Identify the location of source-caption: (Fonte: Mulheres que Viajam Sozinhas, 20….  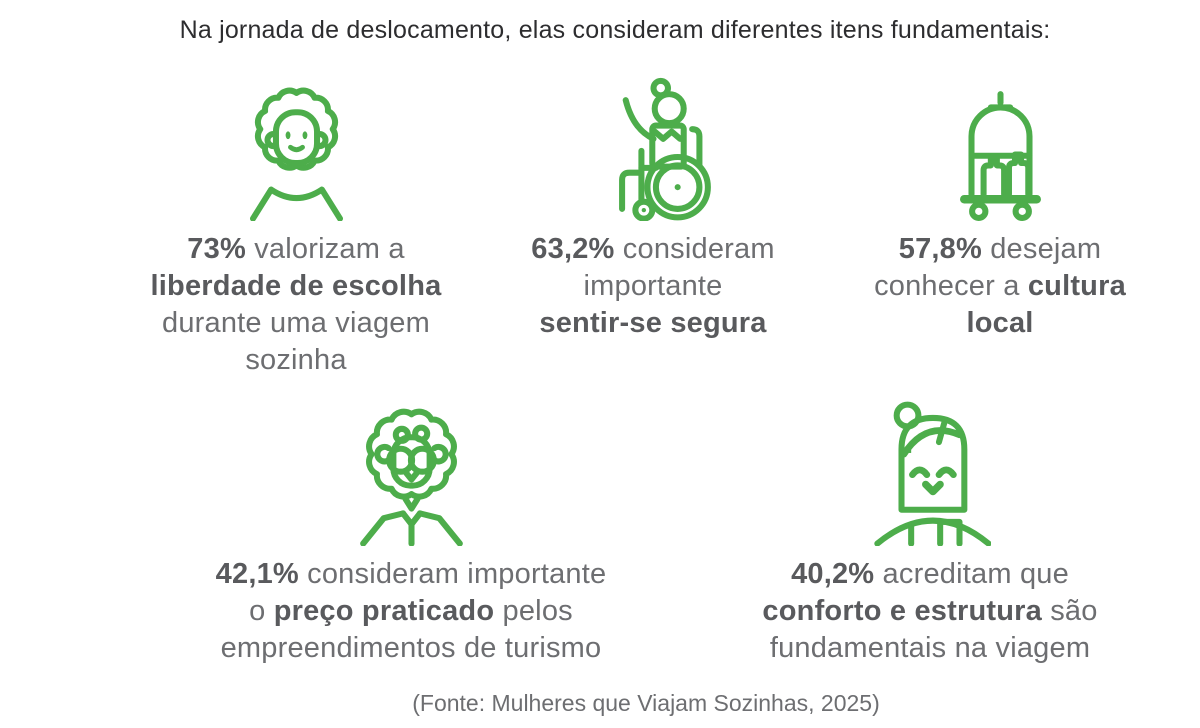
(646, 703).